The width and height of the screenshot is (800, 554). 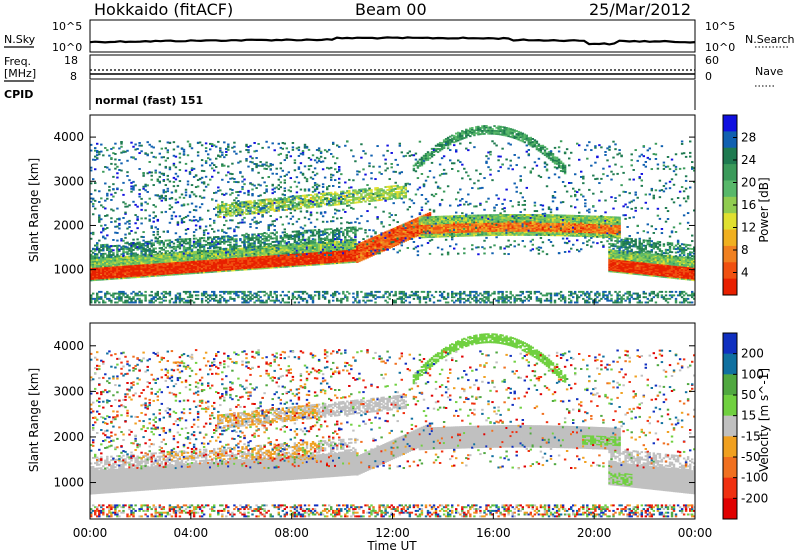 What do you see at coordinates (391, 9) in the screenshot?
I see `beam-label: Beam 00` at bounding box center [391, 9].